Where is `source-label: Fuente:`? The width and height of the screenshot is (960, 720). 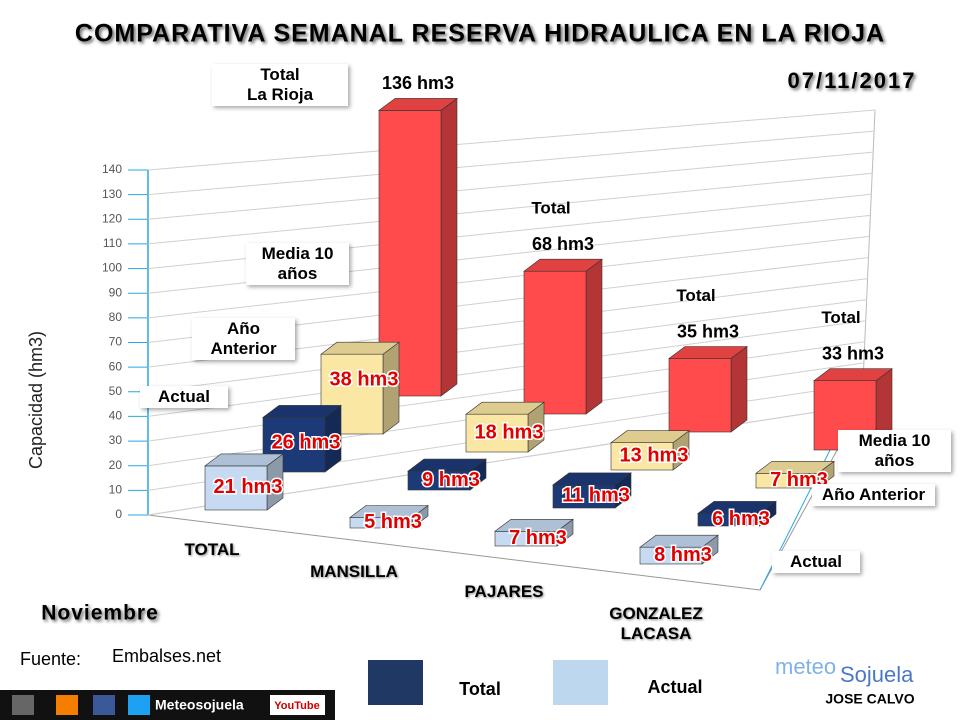 source-label: Fuente: is located at coordinates (50, 659).